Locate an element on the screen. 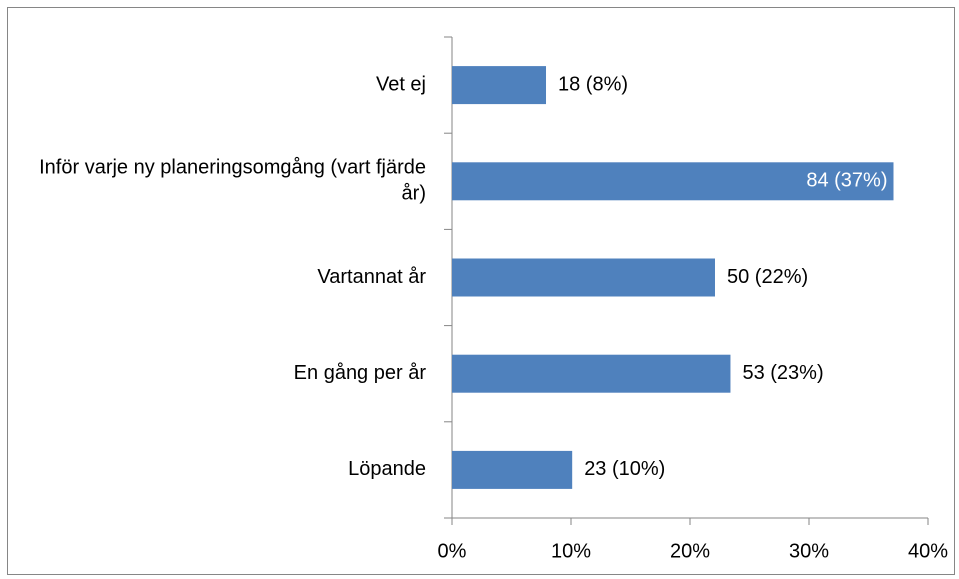 The image size is (959, 579). y-tick-label: Vet ej is located at coordinates (401, 84).